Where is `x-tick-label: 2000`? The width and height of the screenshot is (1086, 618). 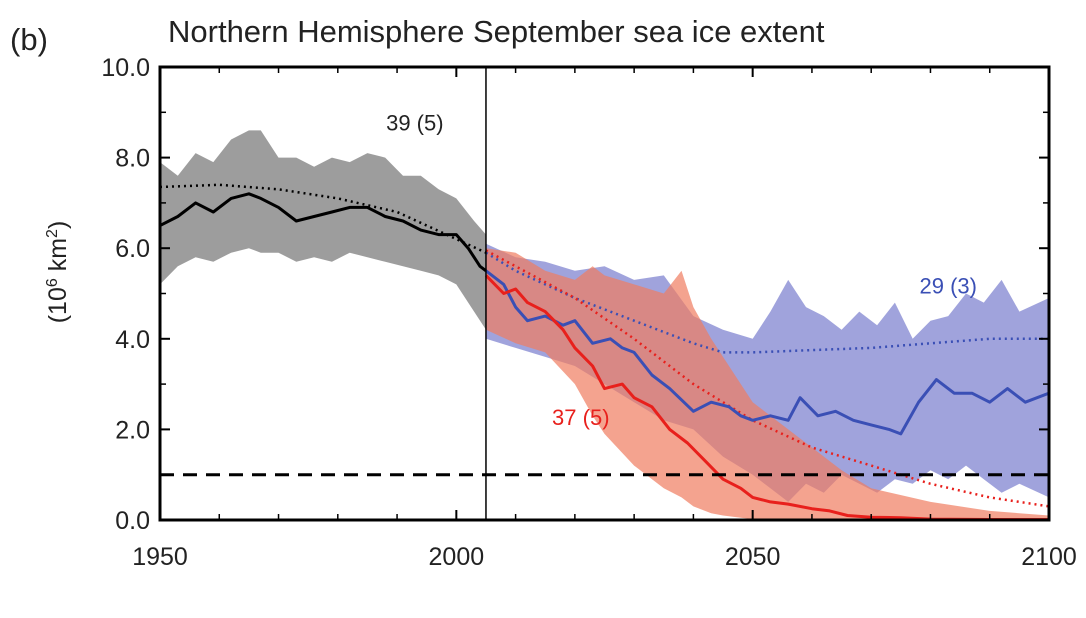 x-tick-label: 2000 is located at coordinates (457, 557).